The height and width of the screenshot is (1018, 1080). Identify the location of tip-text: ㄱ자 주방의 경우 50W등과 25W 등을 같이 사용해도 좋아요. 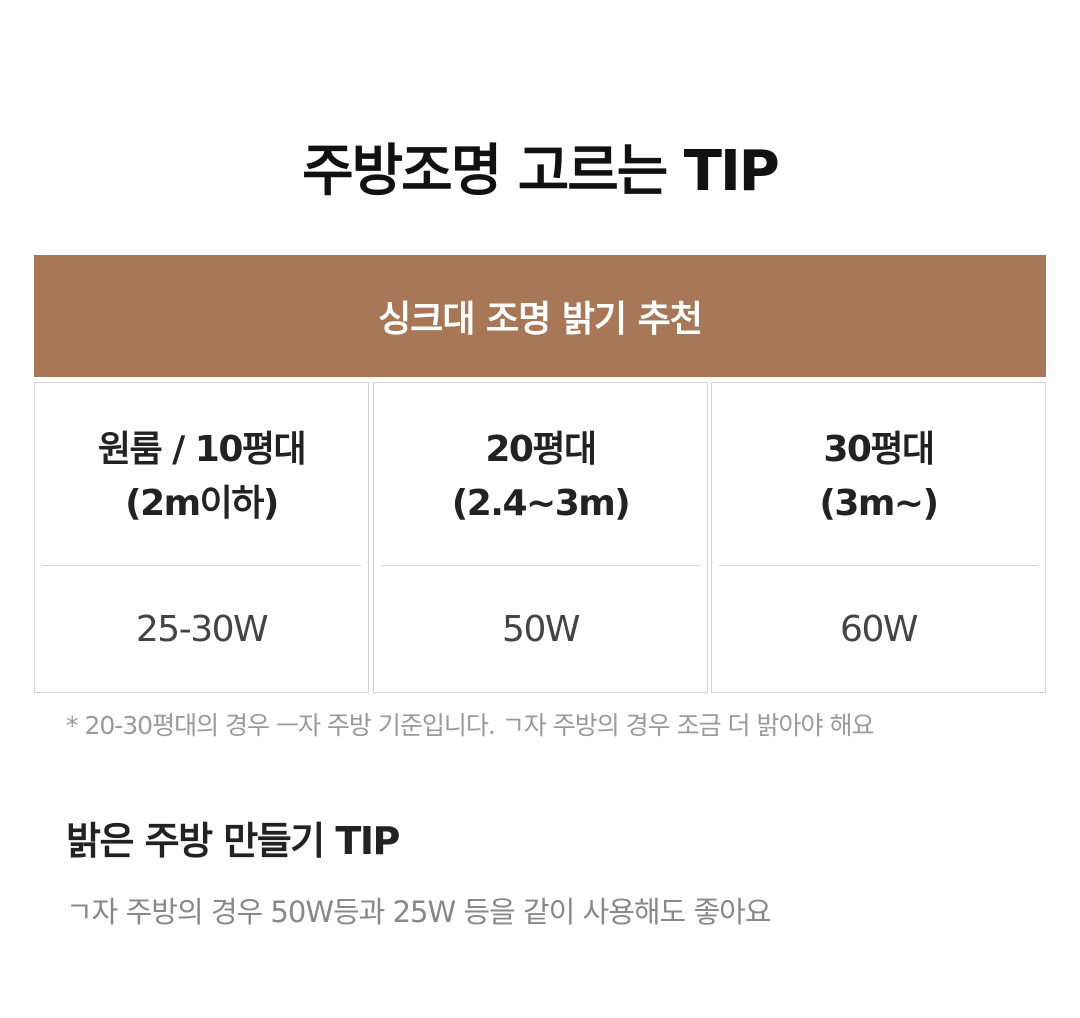
(418, 912).